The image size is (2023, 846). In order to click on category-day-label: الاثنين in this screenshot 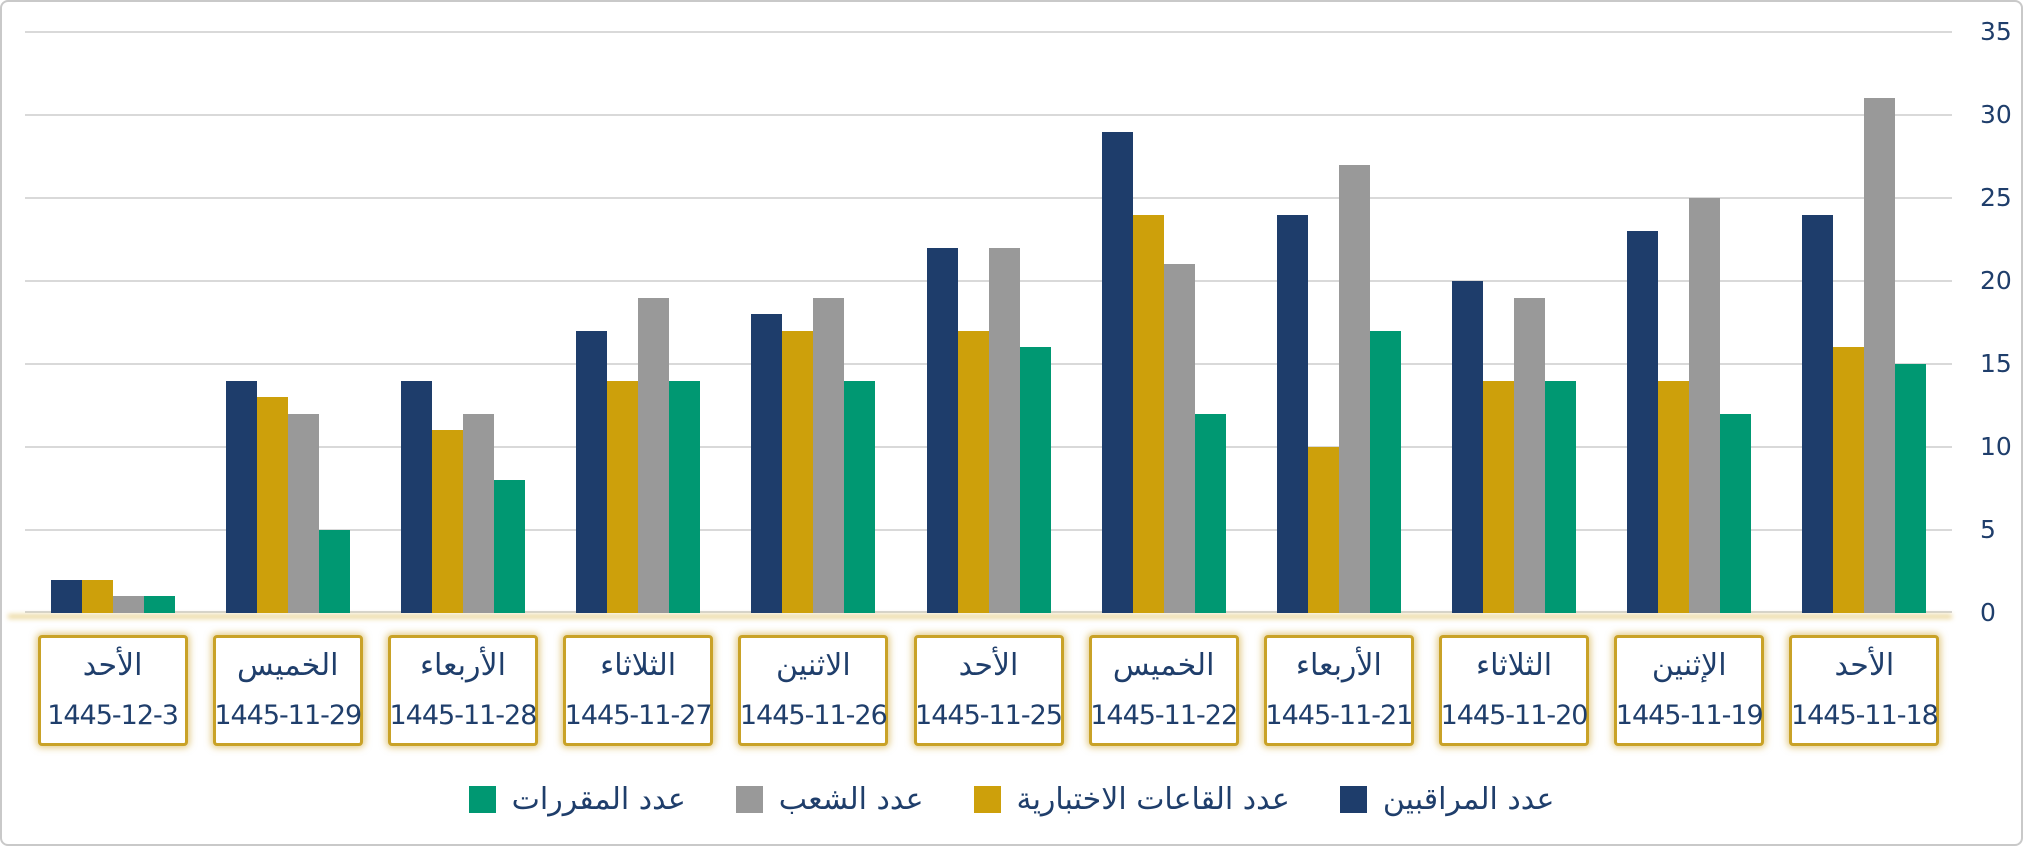, I will do `click(813, 665)`.